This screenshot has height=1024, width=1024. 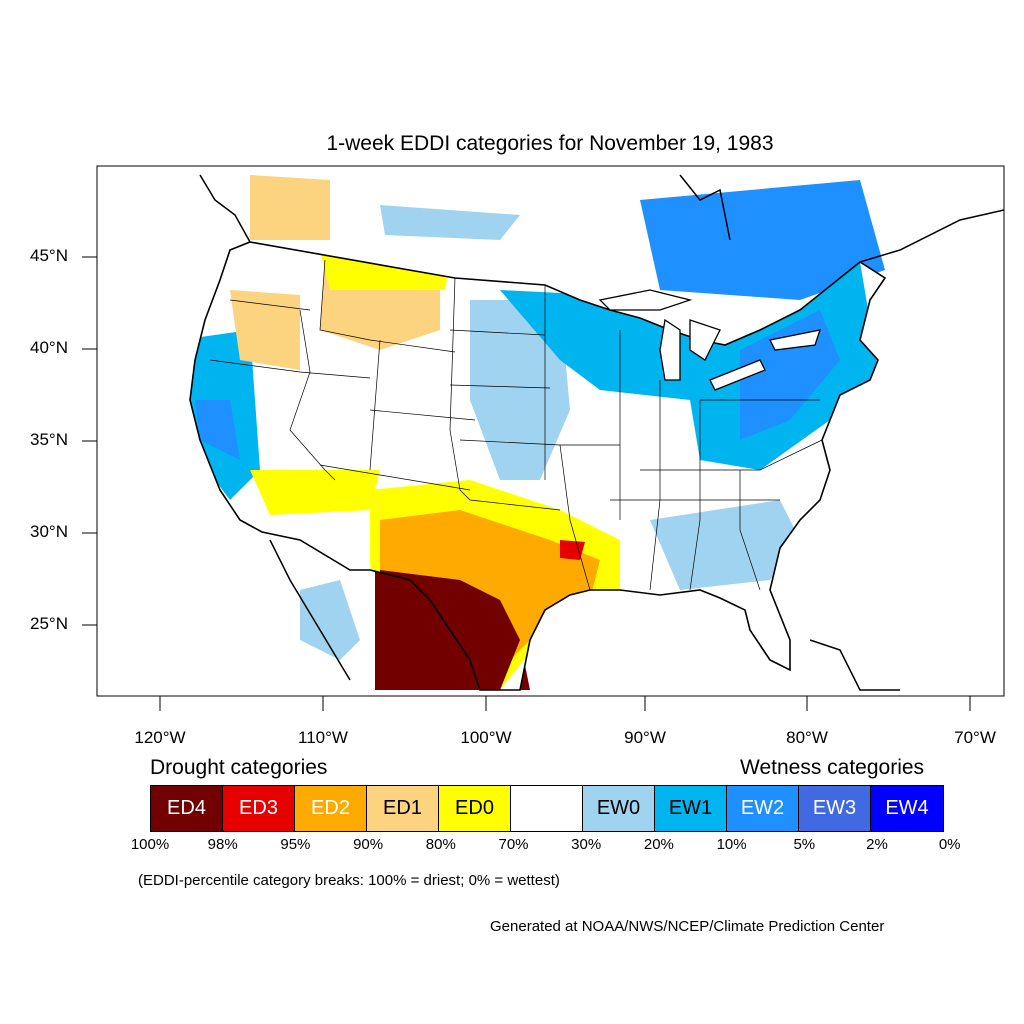 What do you see at coordinates (691, 808) in the screenshot?
I see `legend-box-ew1: EW1` at bounding box center [691, 808].